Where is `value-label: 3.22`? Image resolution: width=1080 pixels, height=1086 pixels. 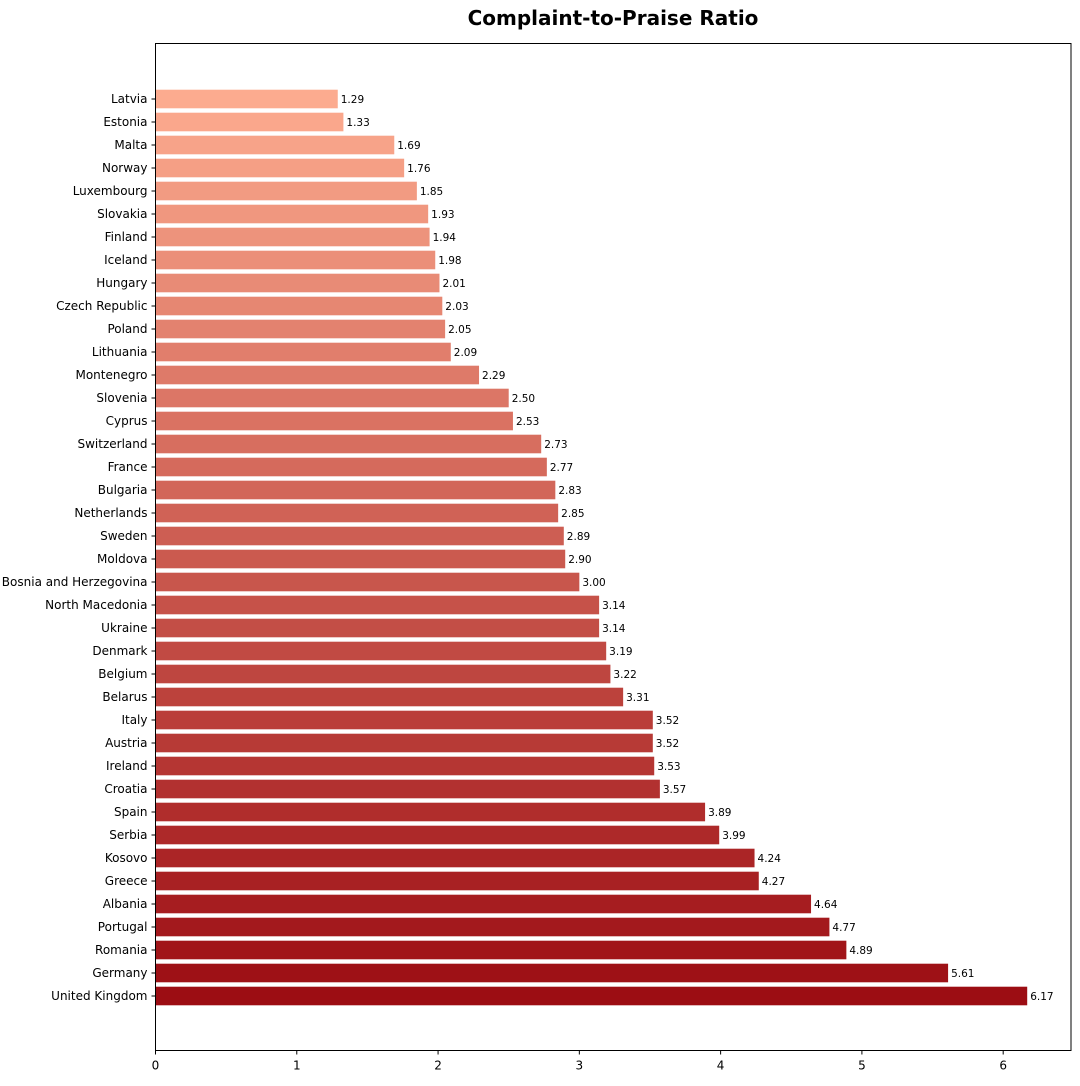 value-label: 3.22 is located at coordinates (624, 675).